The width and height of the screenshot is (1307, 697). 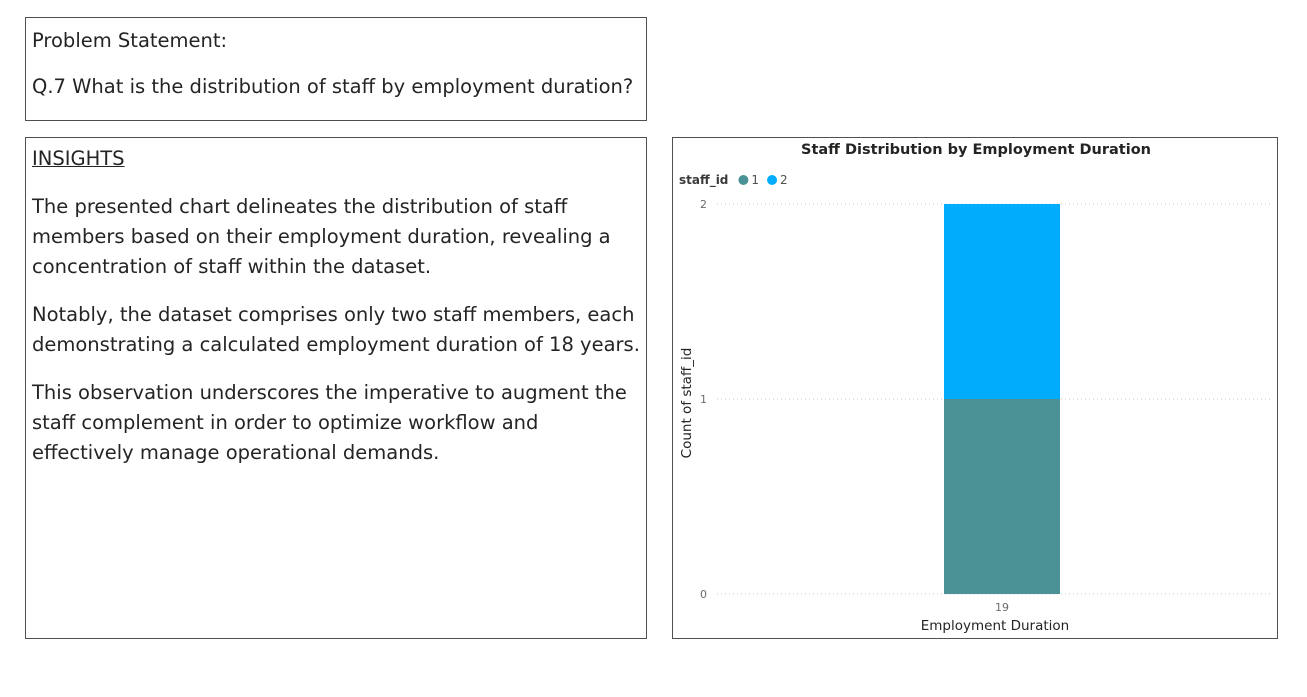 I want to click on insights-line: effectively manage operational demands., so click(x=236, y=452).